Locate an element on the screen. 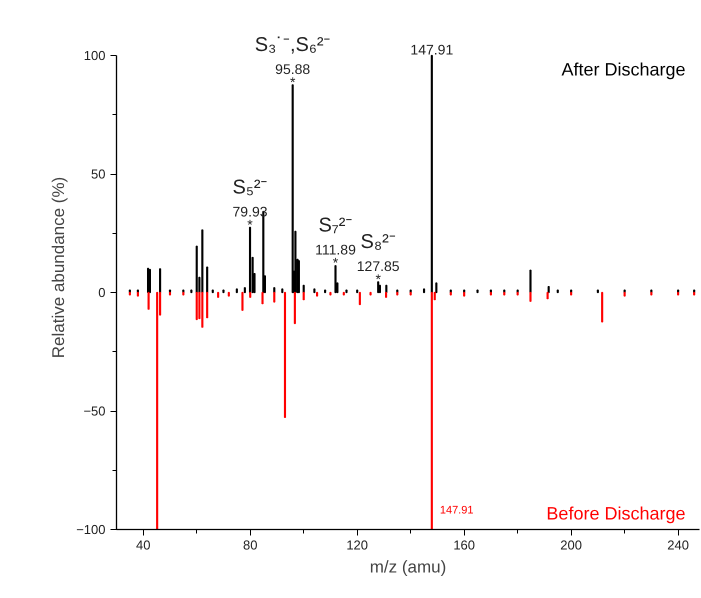  text: Before Discharge is located at coordinates (616, 514).